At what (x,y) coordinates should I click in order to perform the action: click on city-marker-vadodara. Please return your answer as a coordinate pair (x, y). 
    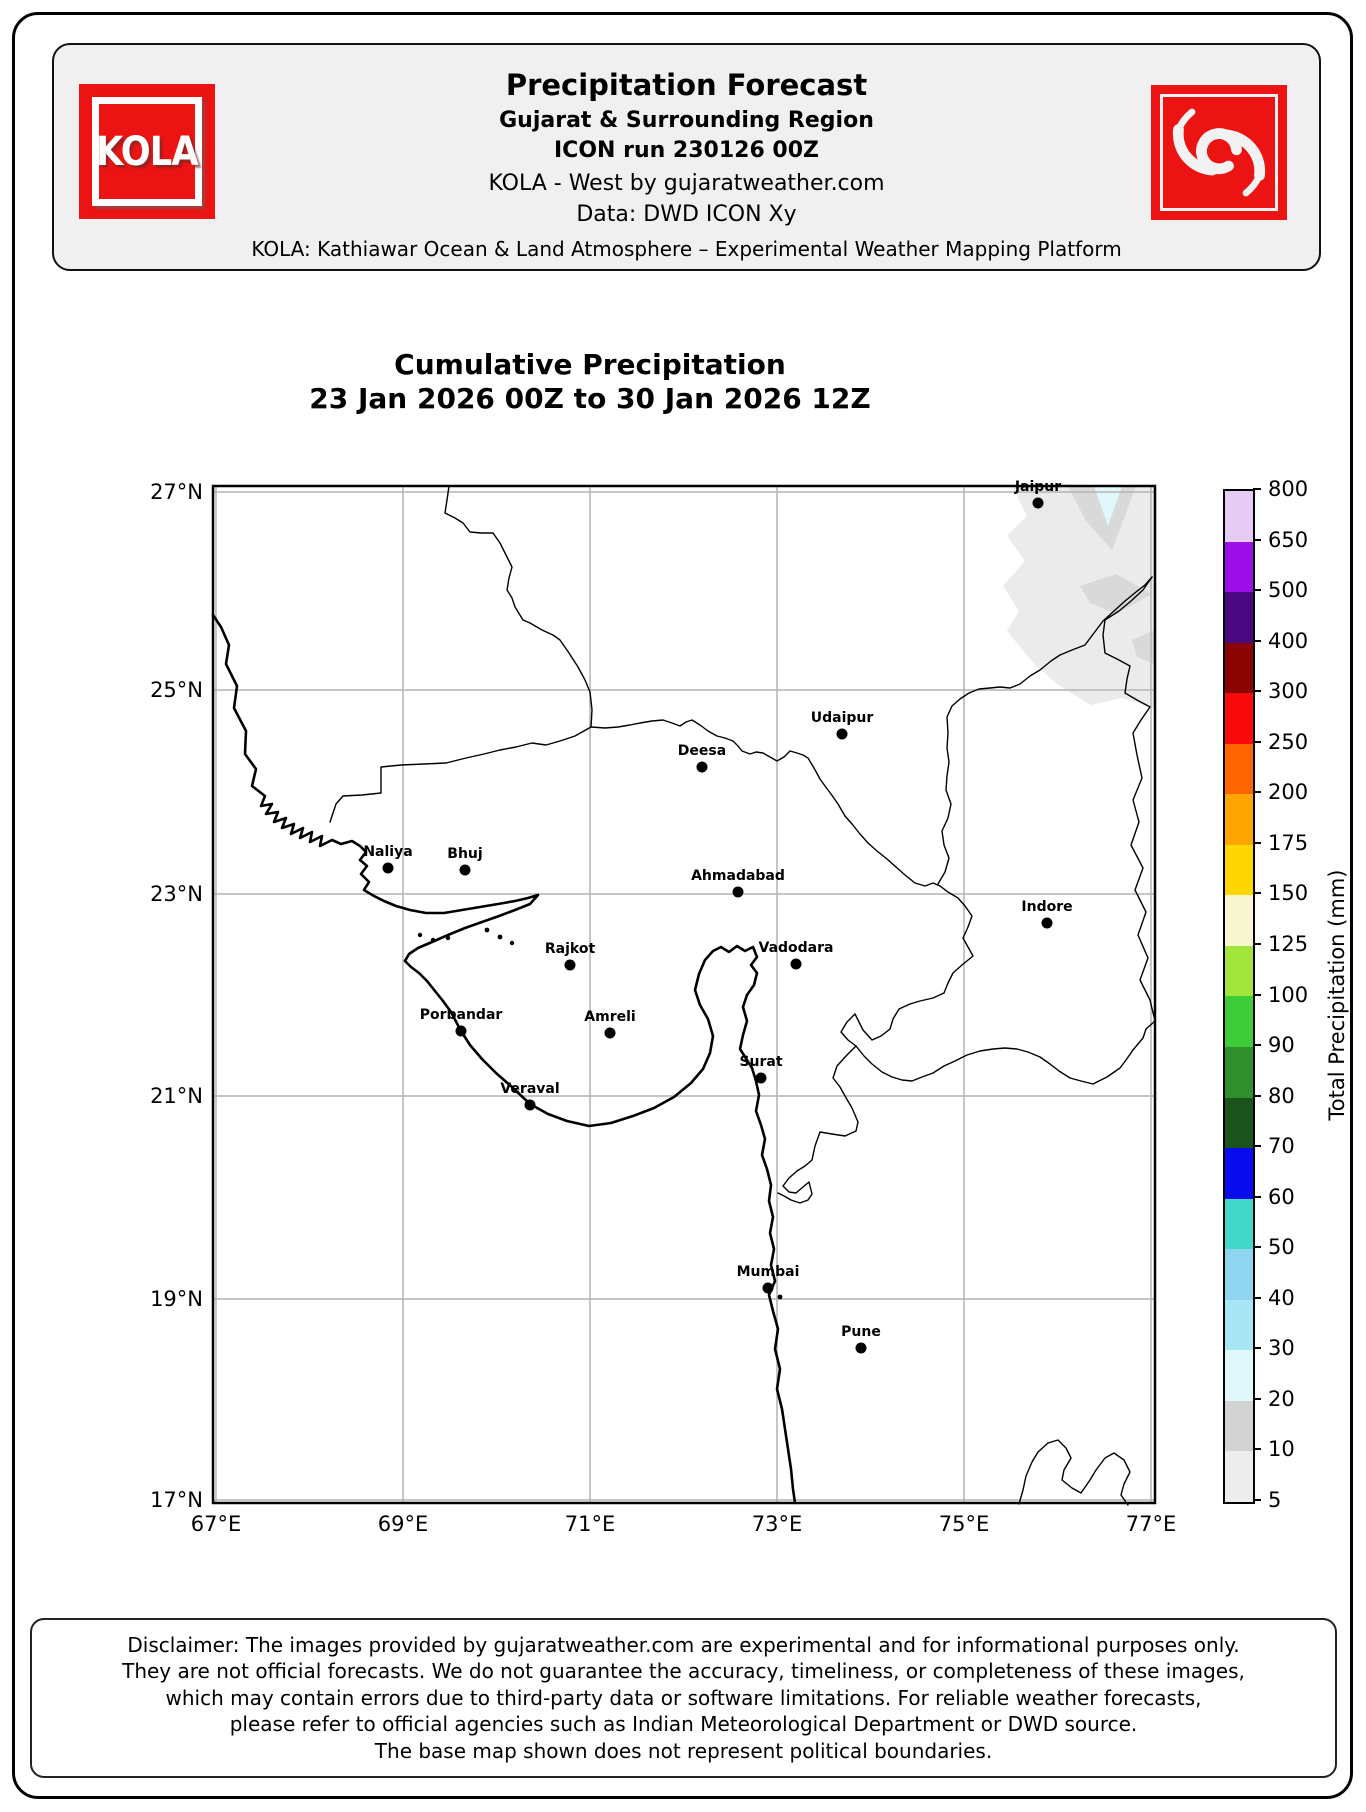
    Looking at the image, I should click on (796, 964).